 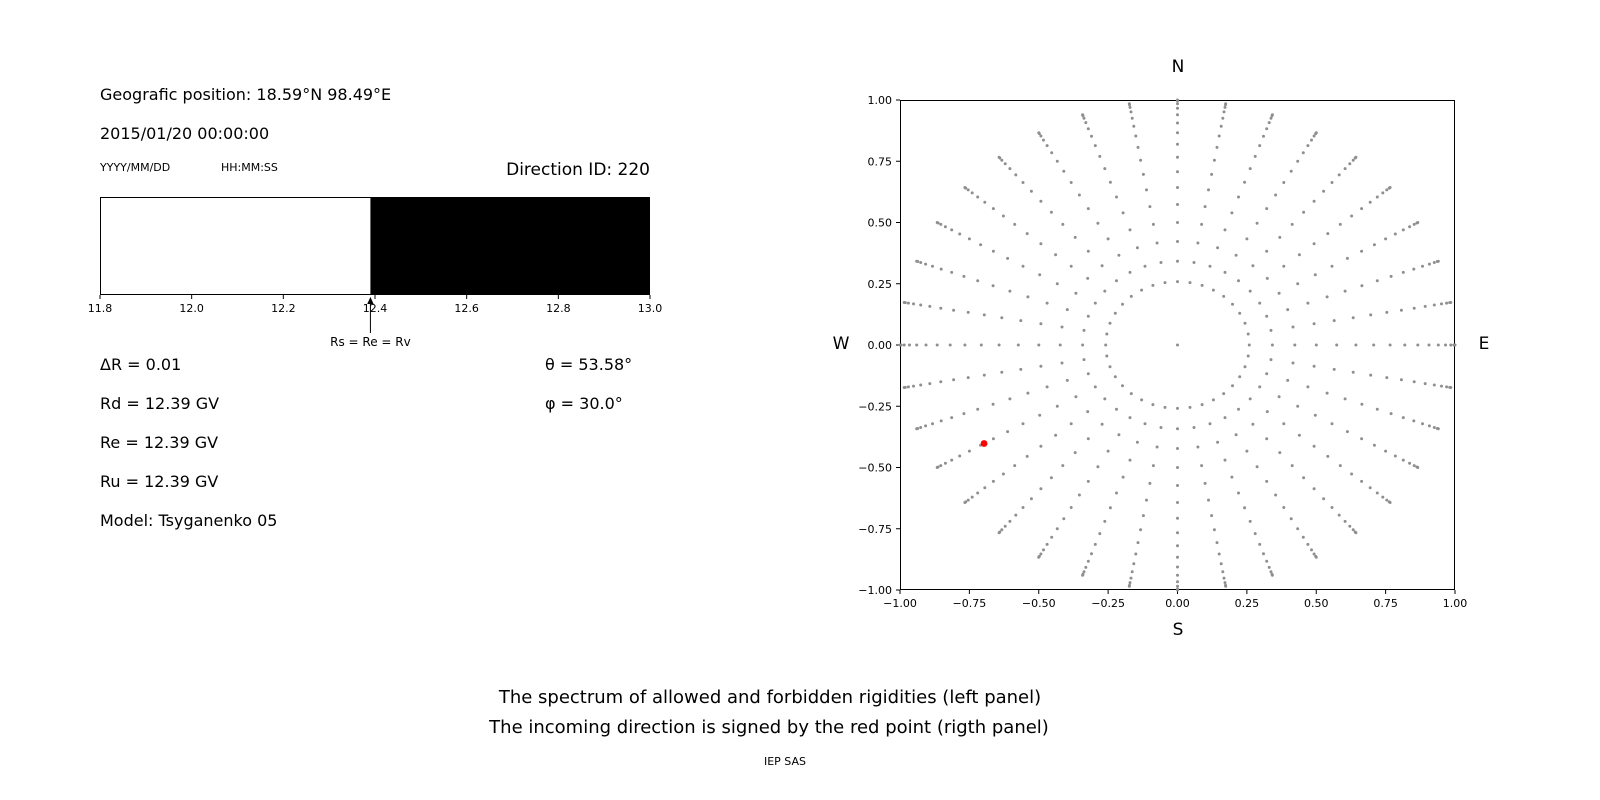 I want to click on theta-value: θ = 53.58°, so click(x=589, y=364).